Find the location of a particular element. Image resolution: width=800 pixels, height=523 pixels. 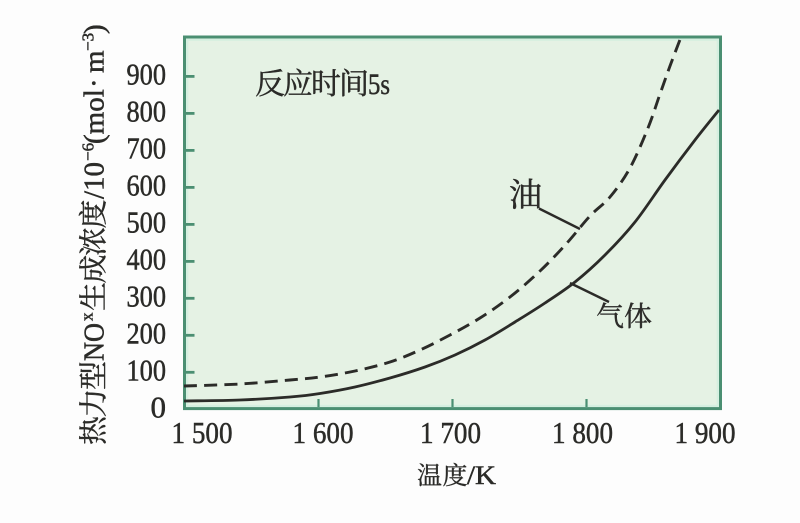

svg-text: NO is located at coordinates (95, 342).